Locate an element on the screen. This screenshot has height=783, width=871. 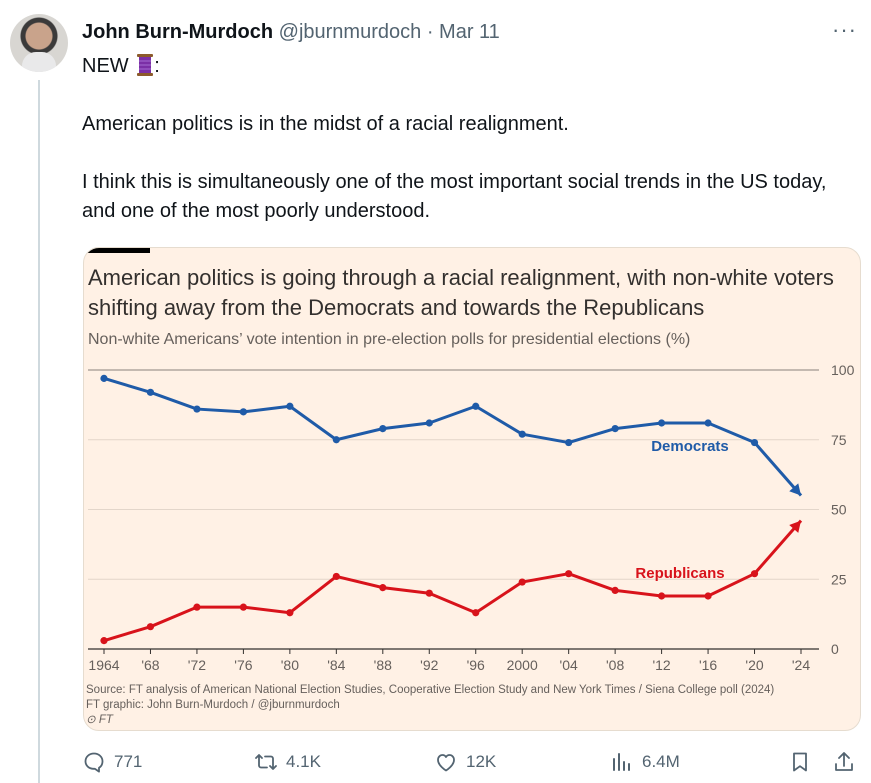
author-name: John Burn-Murdoch is located at coordinates (178, 32).